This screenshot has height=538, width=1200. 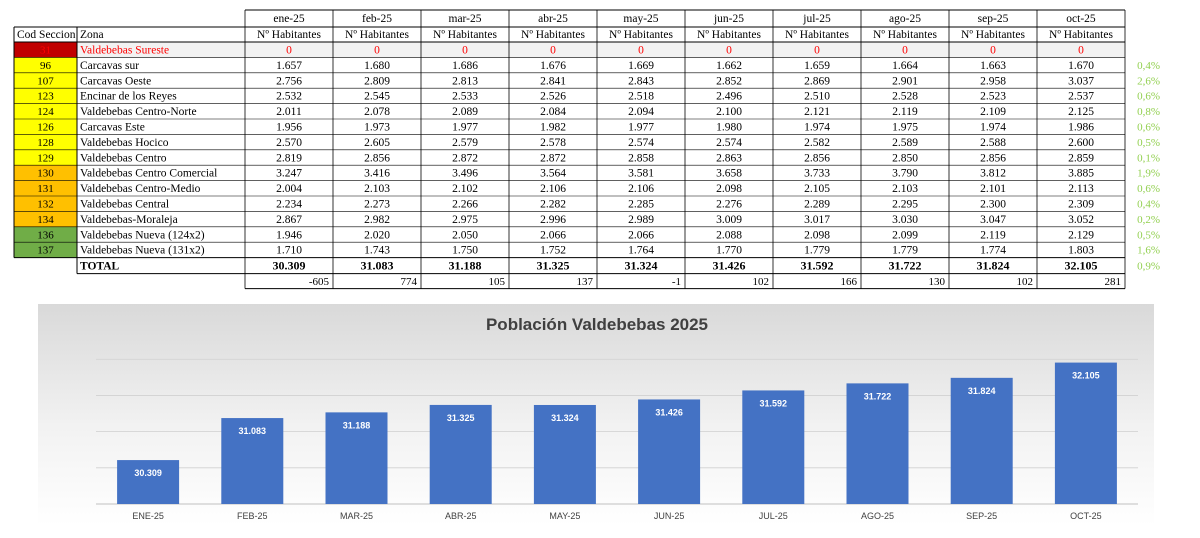 I want to click on monthly-diff: 774, so click(x=409, y=282).